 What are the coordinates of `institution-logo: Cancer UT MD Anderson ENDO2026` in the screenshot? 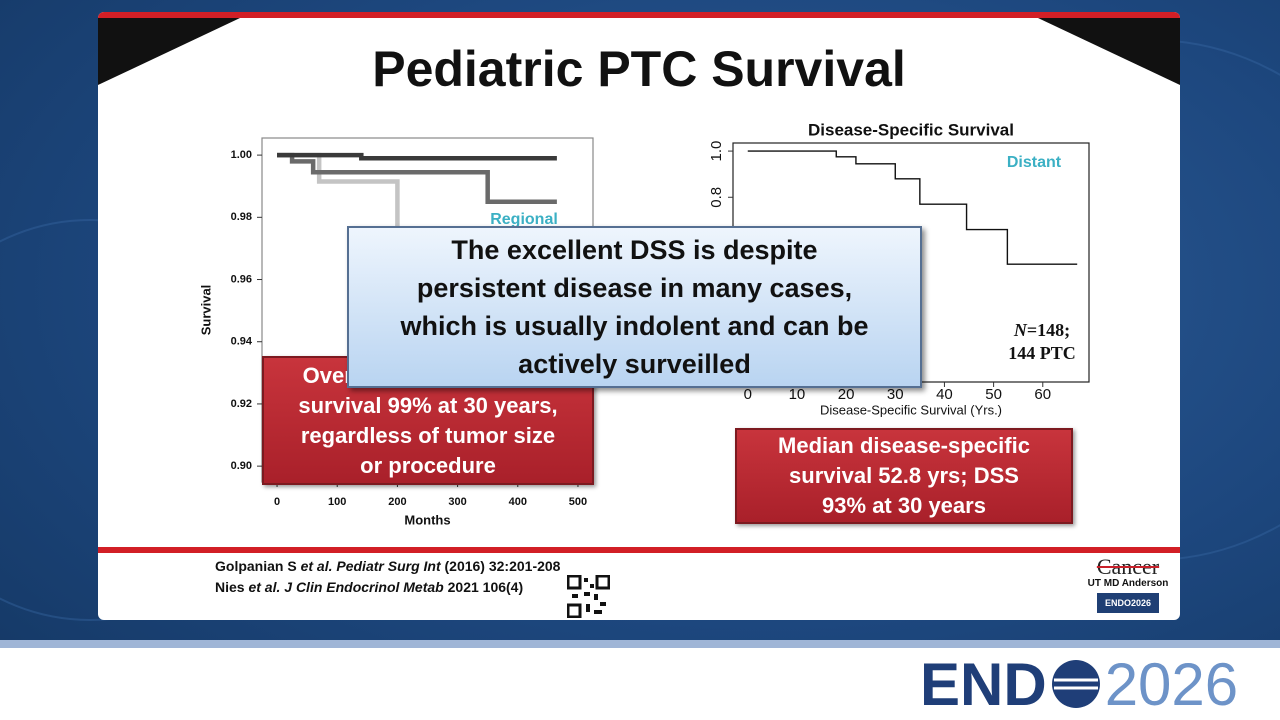 It's located at (1128, 584).